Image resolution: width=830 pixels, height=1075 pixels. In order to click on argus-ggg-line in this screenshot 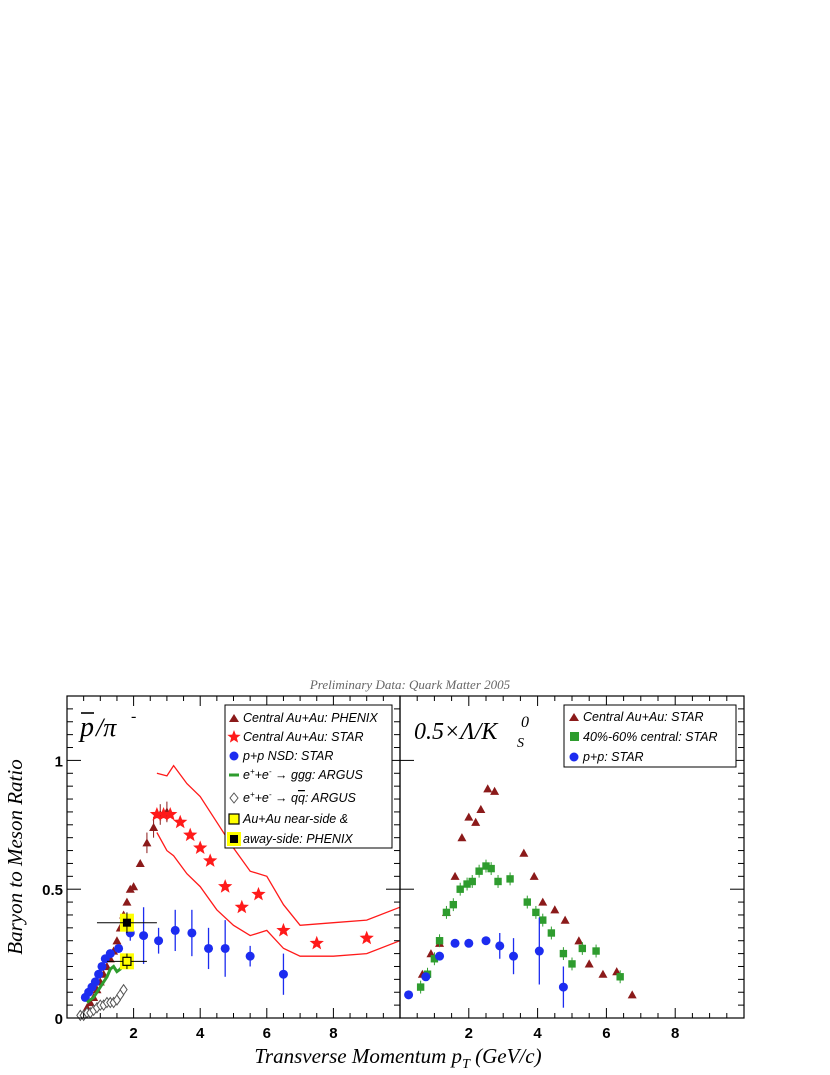, I will do `click(105, 983)`.